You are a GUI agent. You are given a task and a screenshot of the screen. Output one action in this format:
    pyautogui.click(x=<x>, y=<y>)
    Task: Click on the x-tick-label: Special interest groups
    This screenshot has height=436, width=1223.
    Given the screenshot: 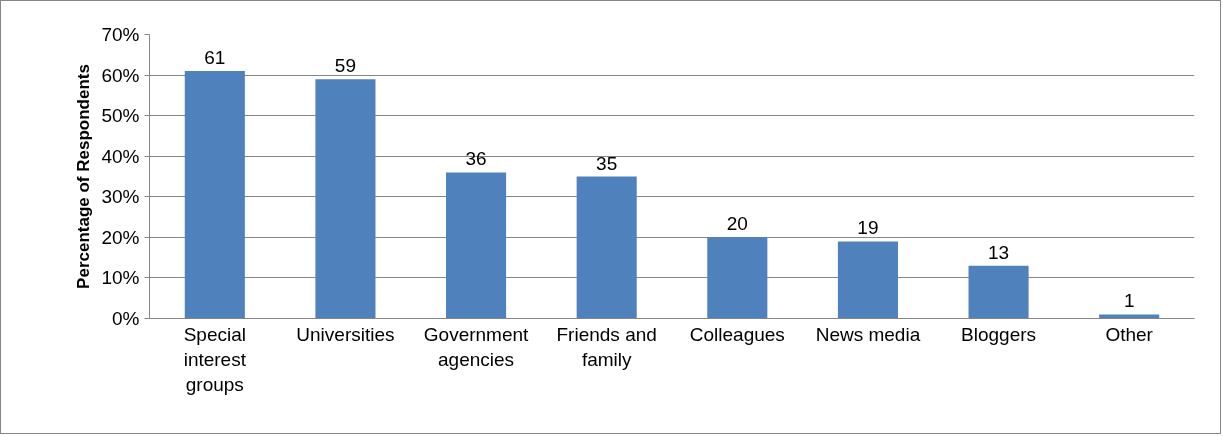 What is the action you would take?
    pyautogui.click(x=215, y=359)
    